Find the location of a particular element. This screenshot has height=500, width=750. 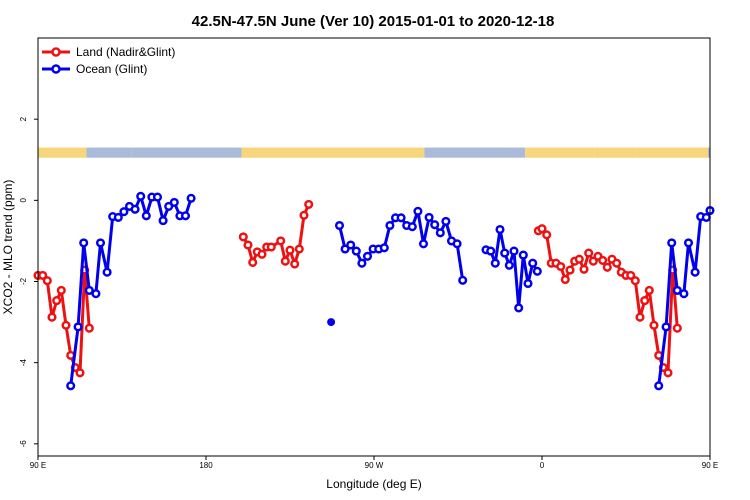

y-tick-label: -4 is located at coordinates (23, 363).